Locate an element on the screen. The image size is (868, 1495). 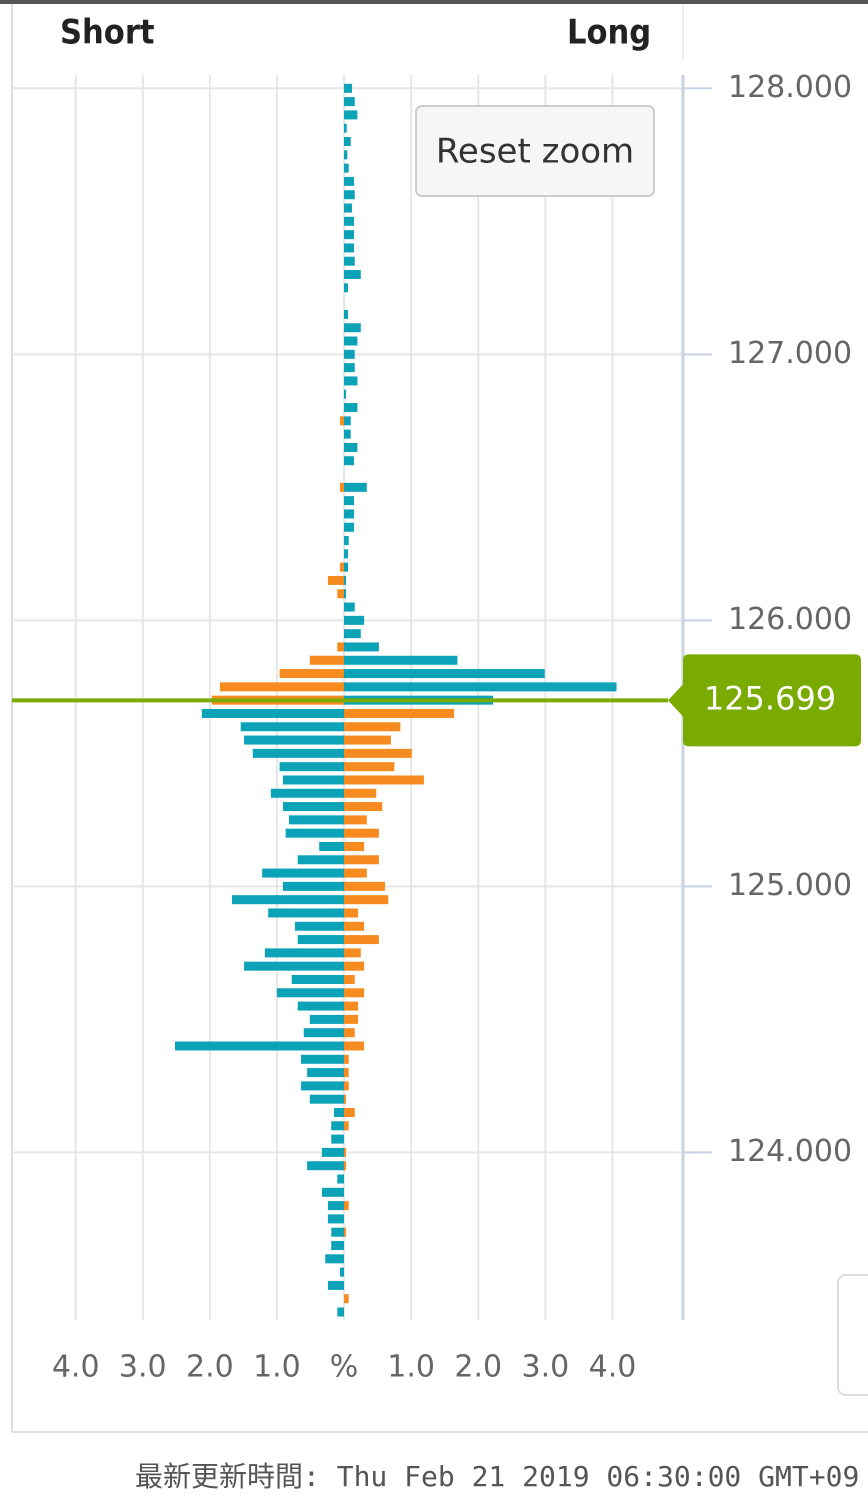
short-header: Short is located at coordinates (107, 33).